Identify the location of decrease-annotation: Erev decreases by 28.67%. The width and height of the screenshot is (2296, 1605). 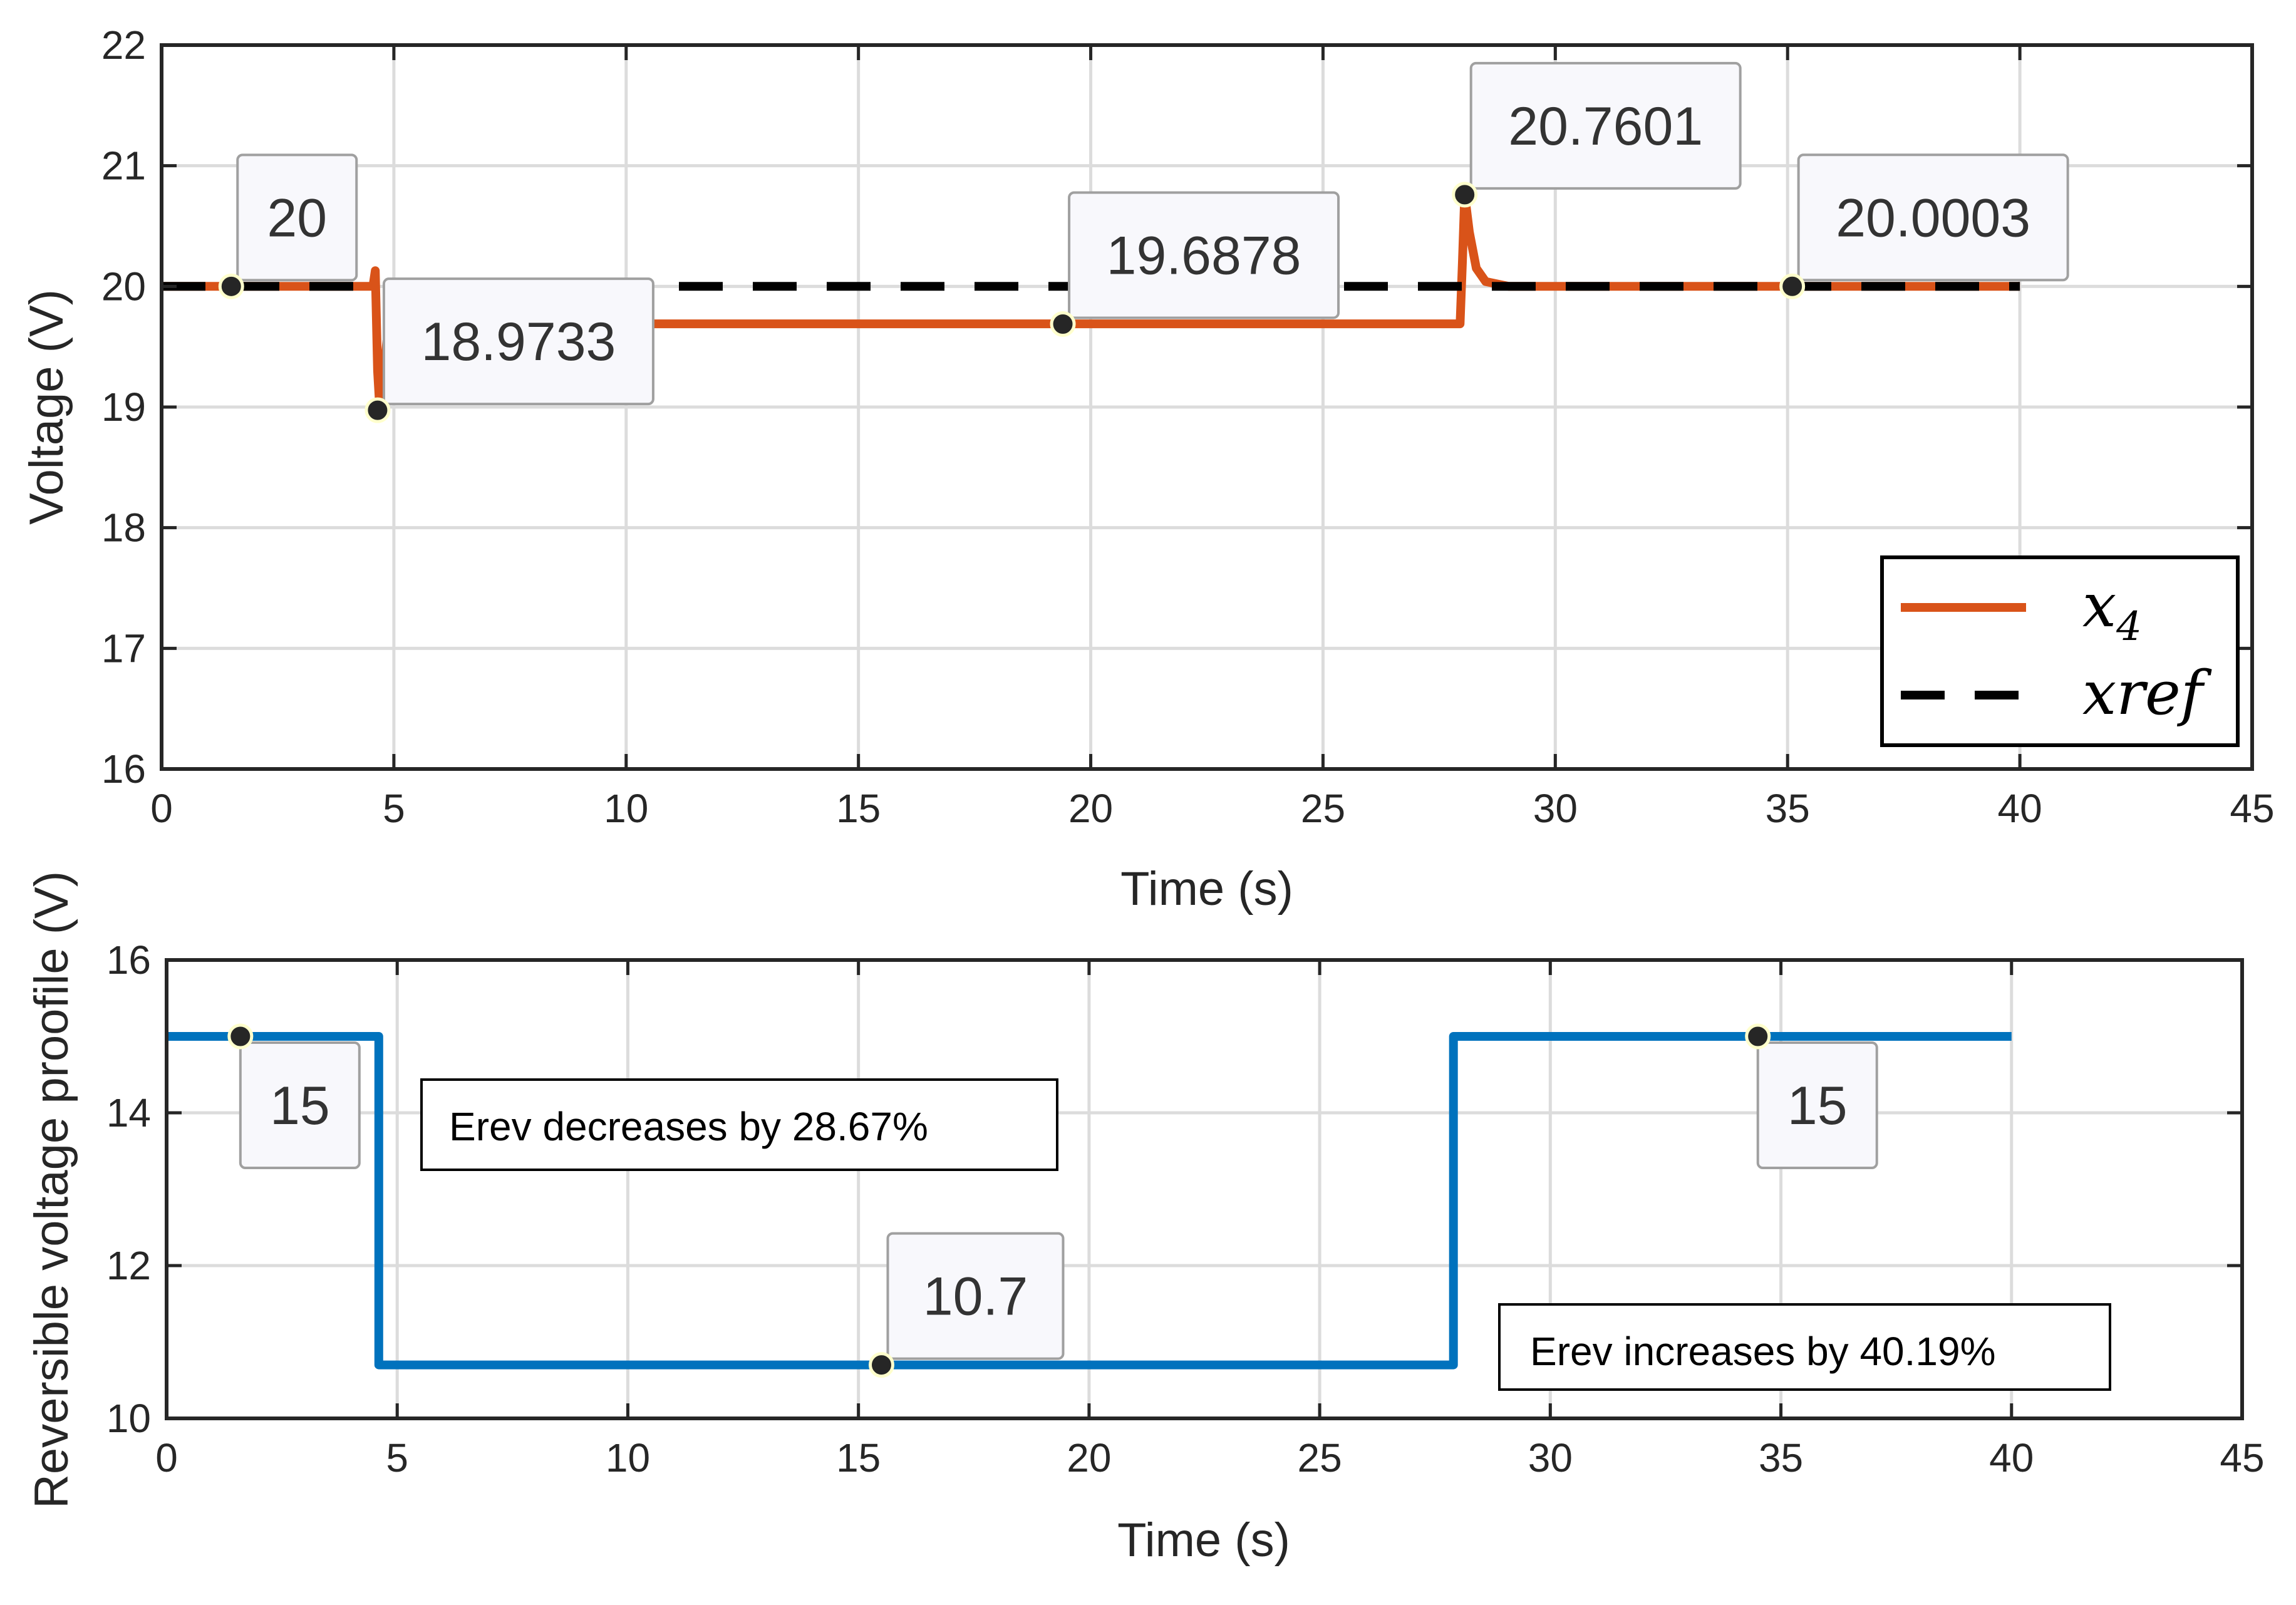
(688, 1126).